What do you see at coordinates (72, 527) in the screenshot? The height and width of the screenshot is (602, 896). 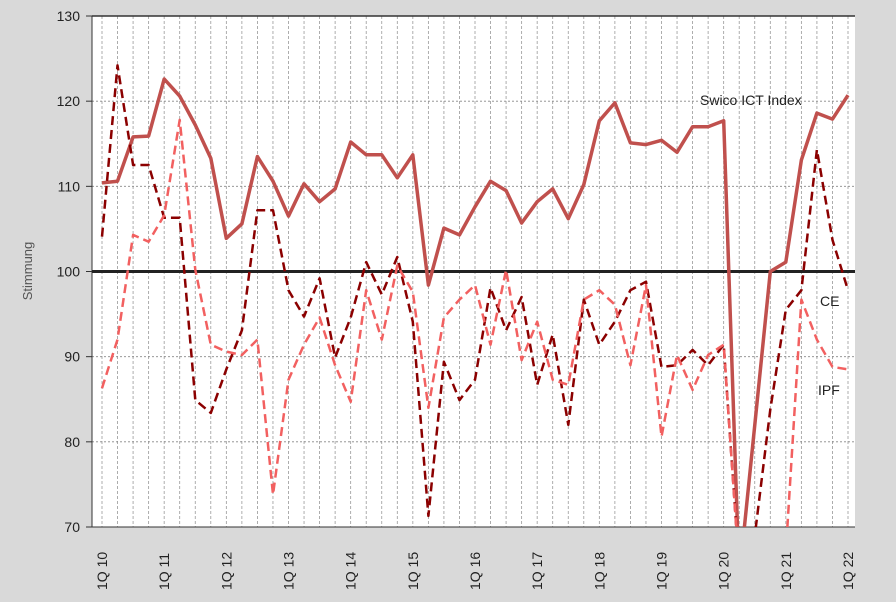 I see `y-tick-label: 70` at bounding box center [72, 527].